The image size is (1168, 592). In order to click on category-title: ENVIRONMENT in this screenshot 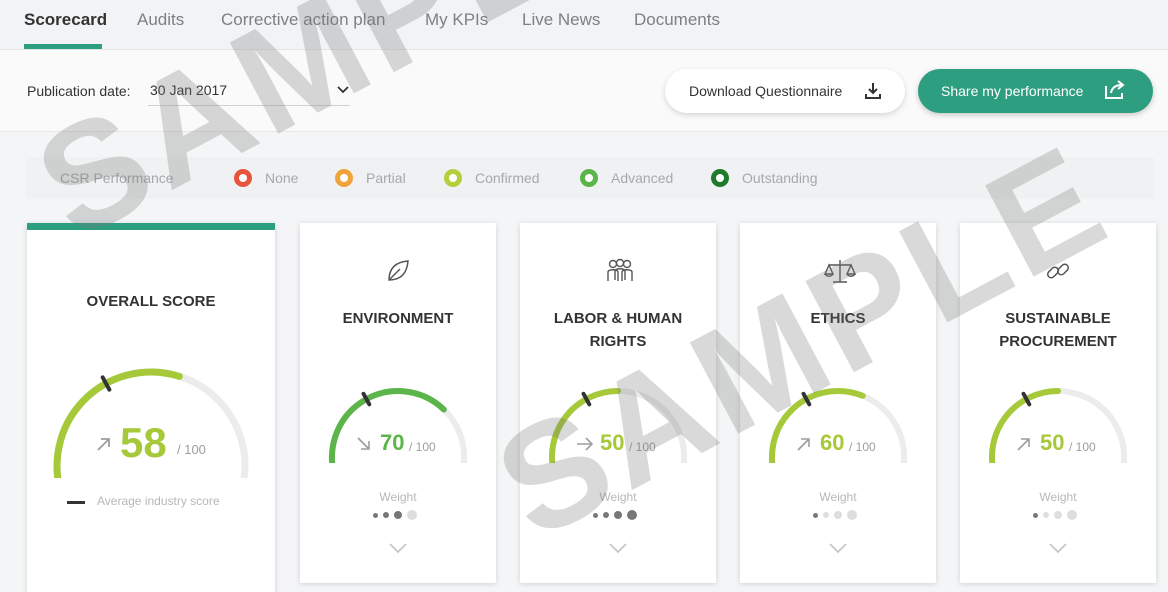, I will do `click(398, 318)`.